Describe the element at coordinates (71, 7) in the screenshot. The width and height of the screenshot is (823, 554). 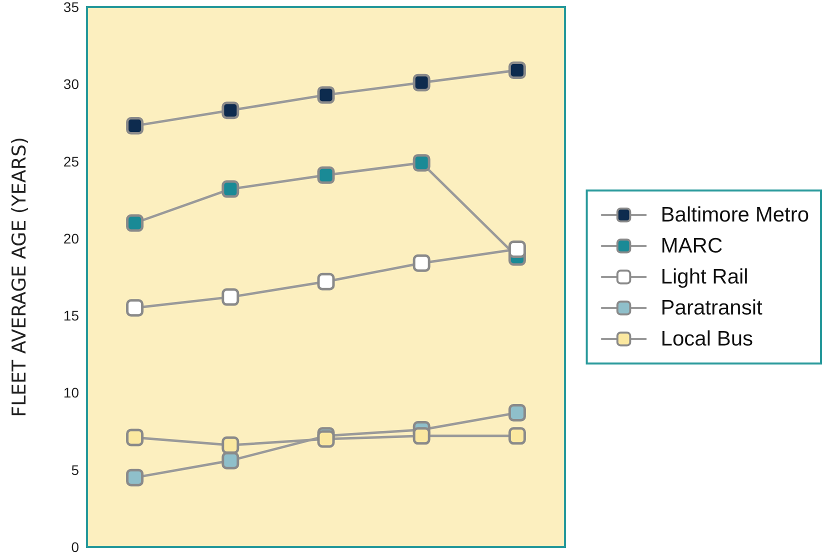
I see `y-tick-label: 35` at that location.